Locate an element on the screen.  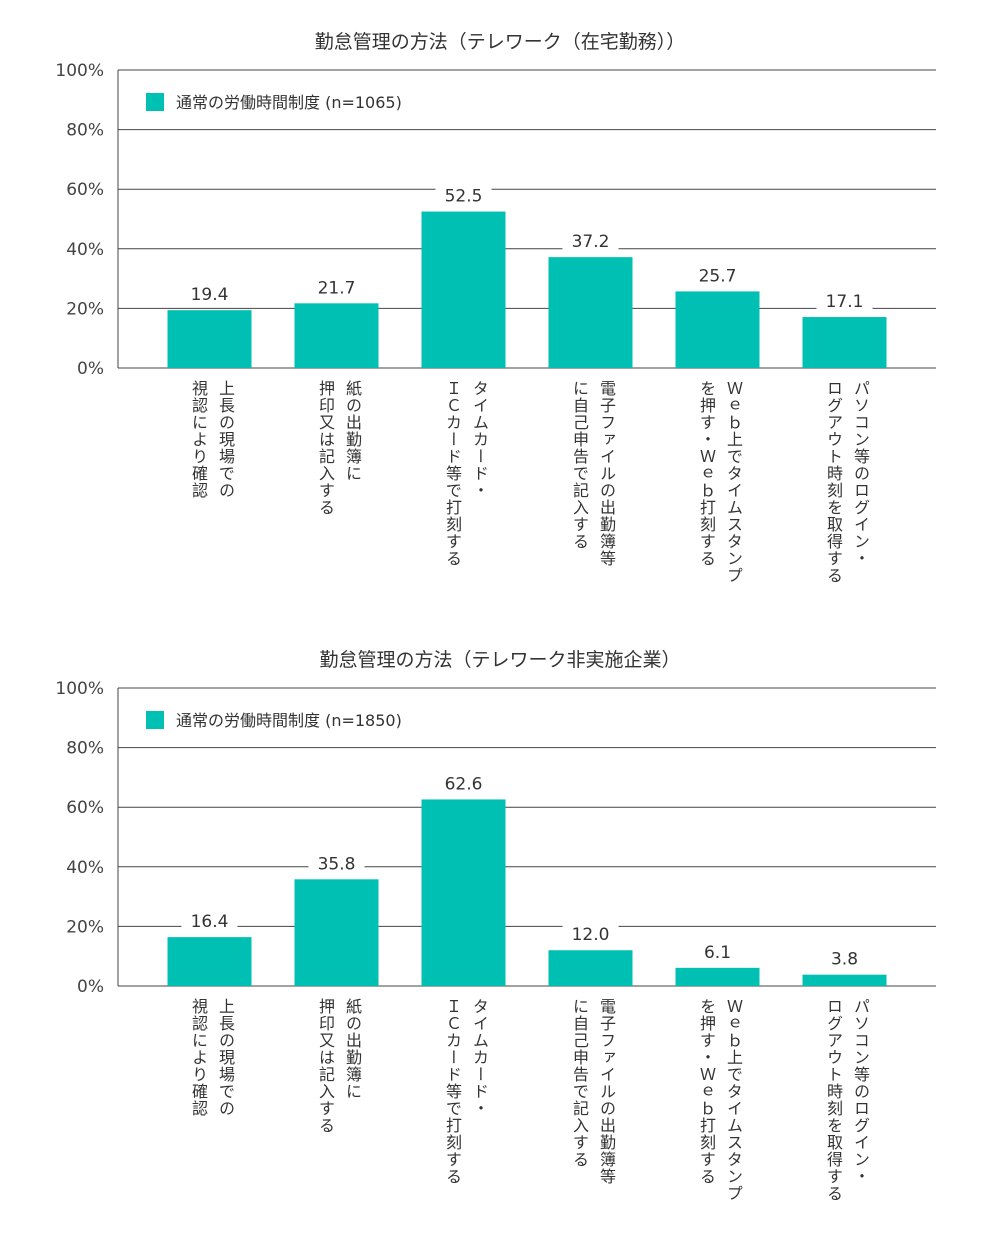
legend-label: 通常の労働時間制度 (n=1065) is located at coordinates (289, 102).